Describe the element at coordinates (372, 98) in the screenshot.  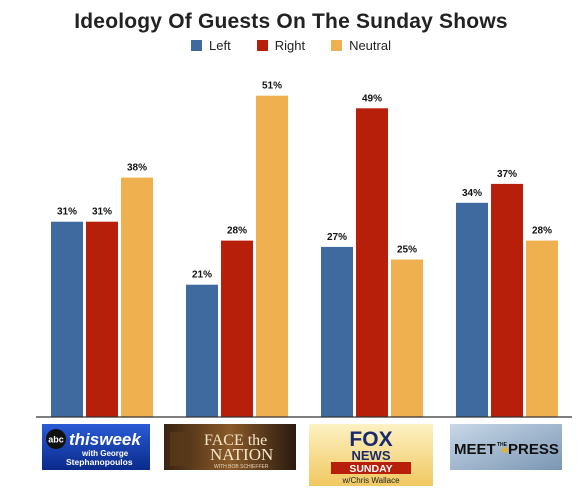
I see `bar-label-right-3: 49%` at that location.